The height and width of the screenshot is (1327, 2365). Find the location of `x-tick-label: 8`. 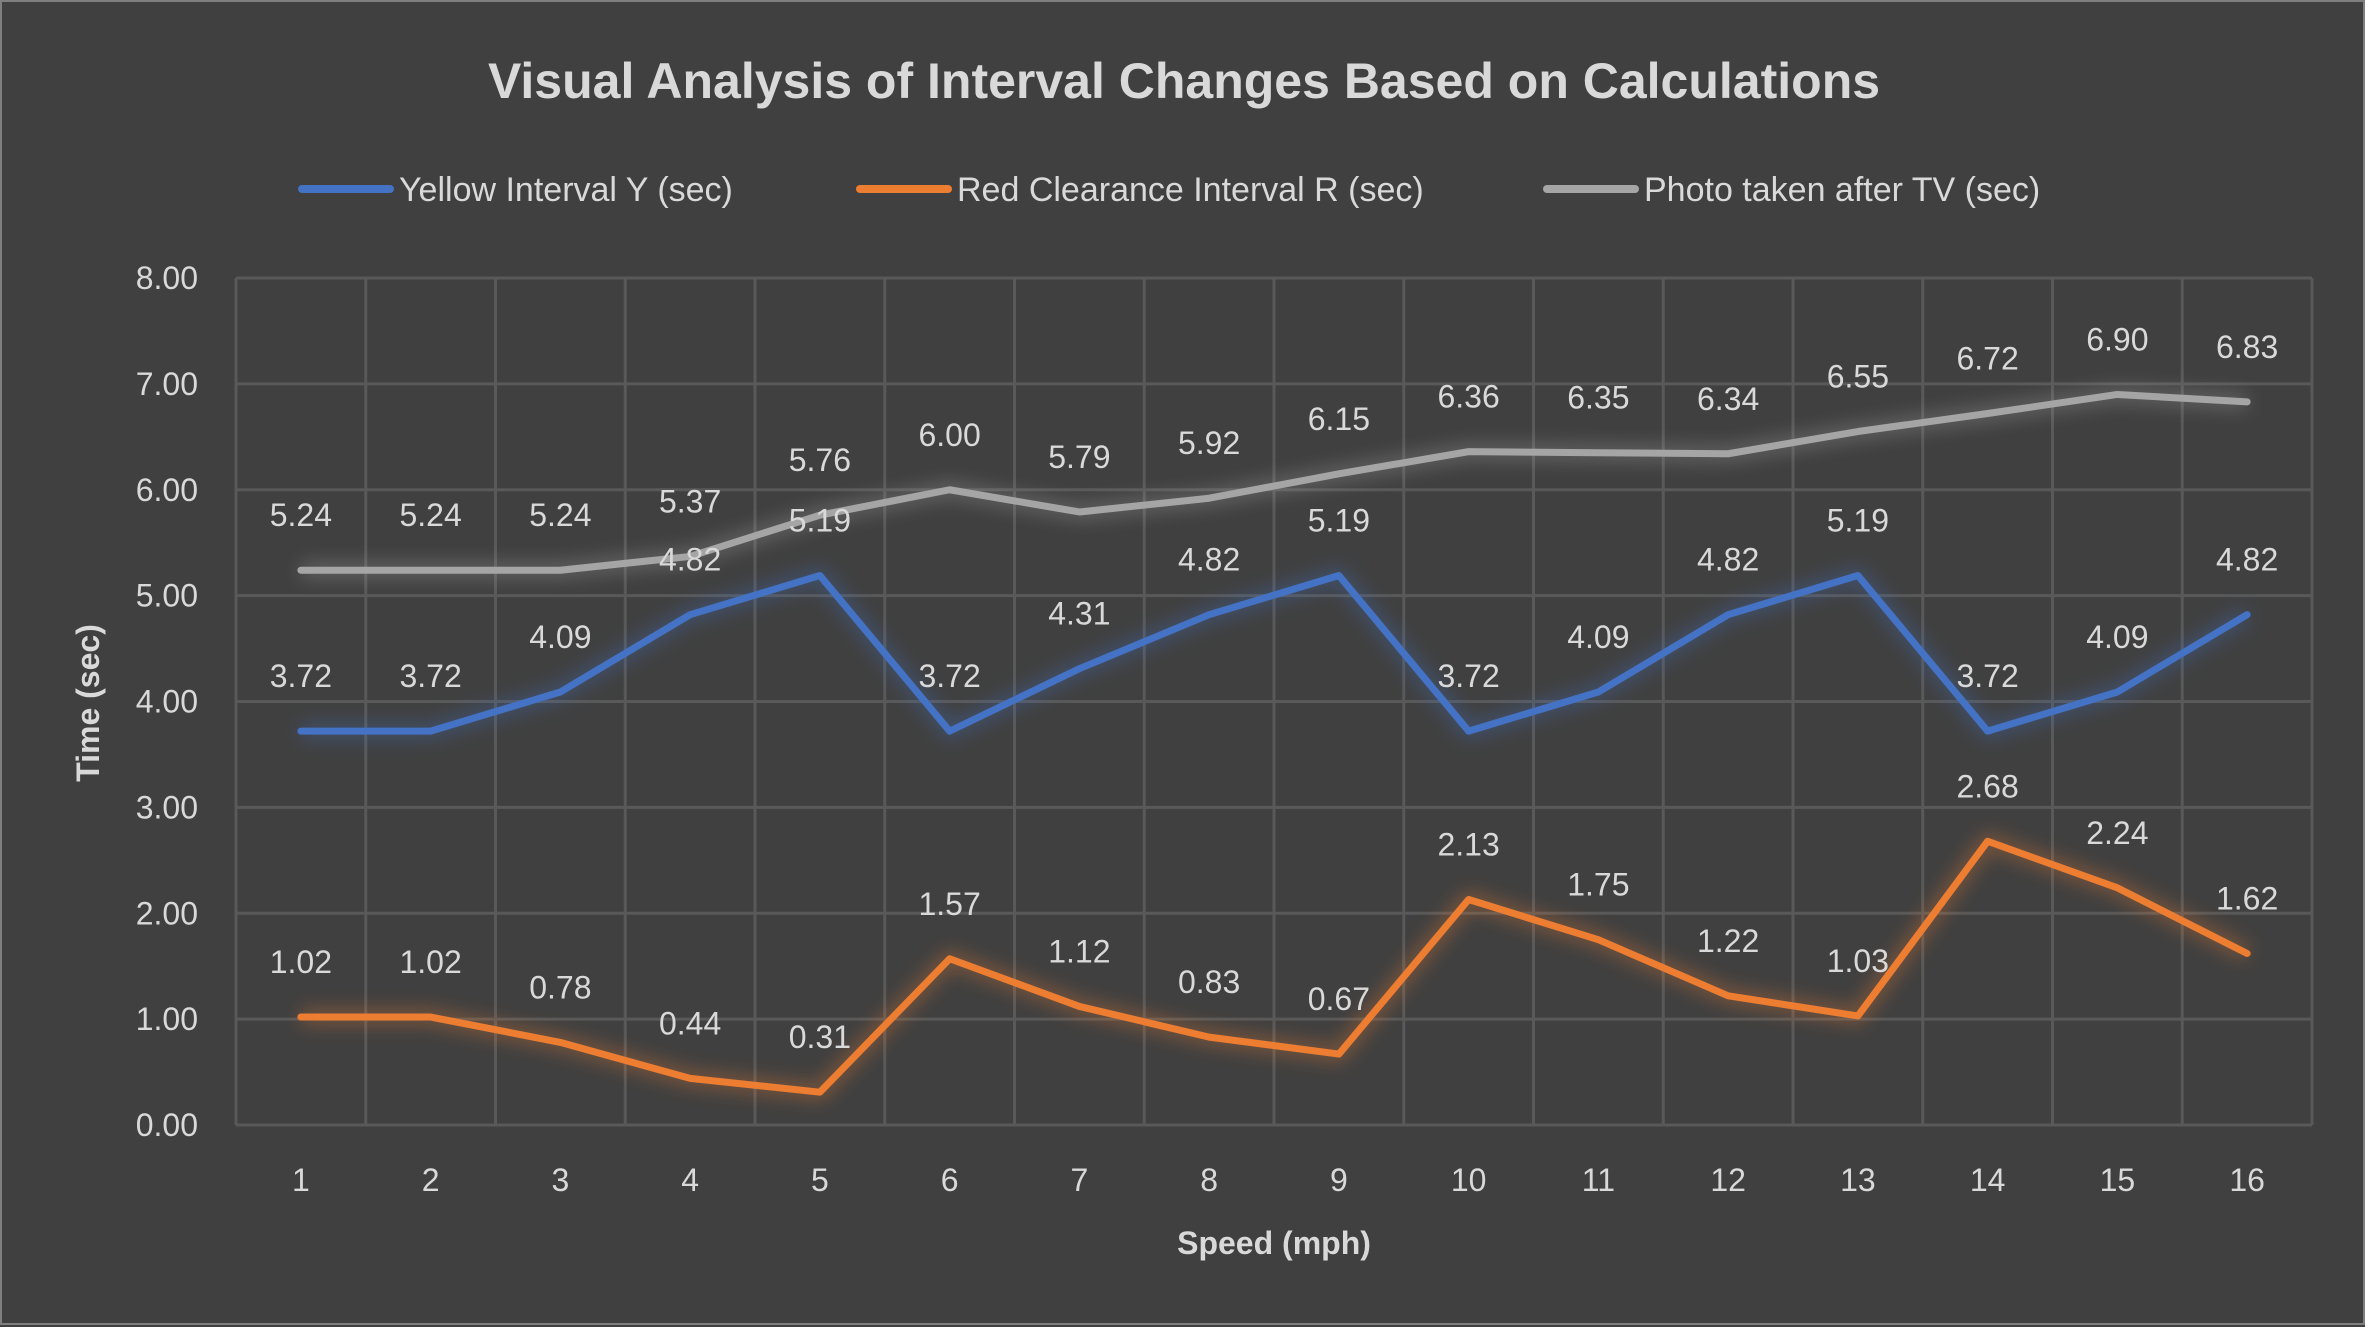

x-tick-label: 8 is located at coordinates (1209, 1180).